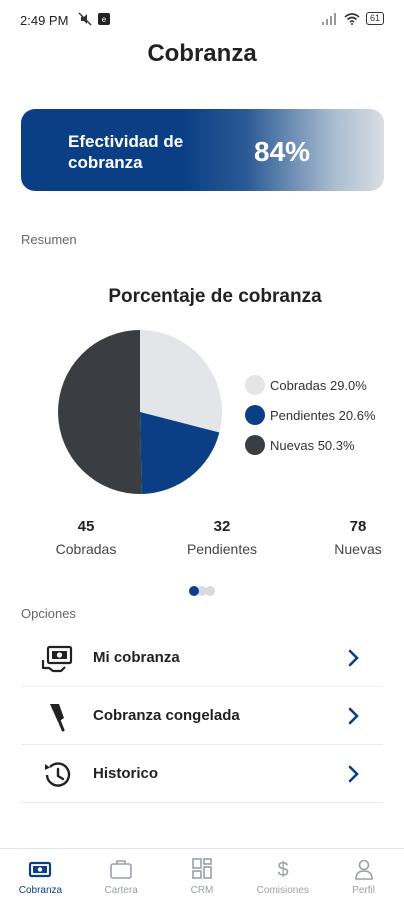 This screenshot has height=900, width=404. What do you see at coordinates (222, 537) in the screenshot?
I see `stat-pendientes: 32 Pendientes` at bounding box center [222, 537].